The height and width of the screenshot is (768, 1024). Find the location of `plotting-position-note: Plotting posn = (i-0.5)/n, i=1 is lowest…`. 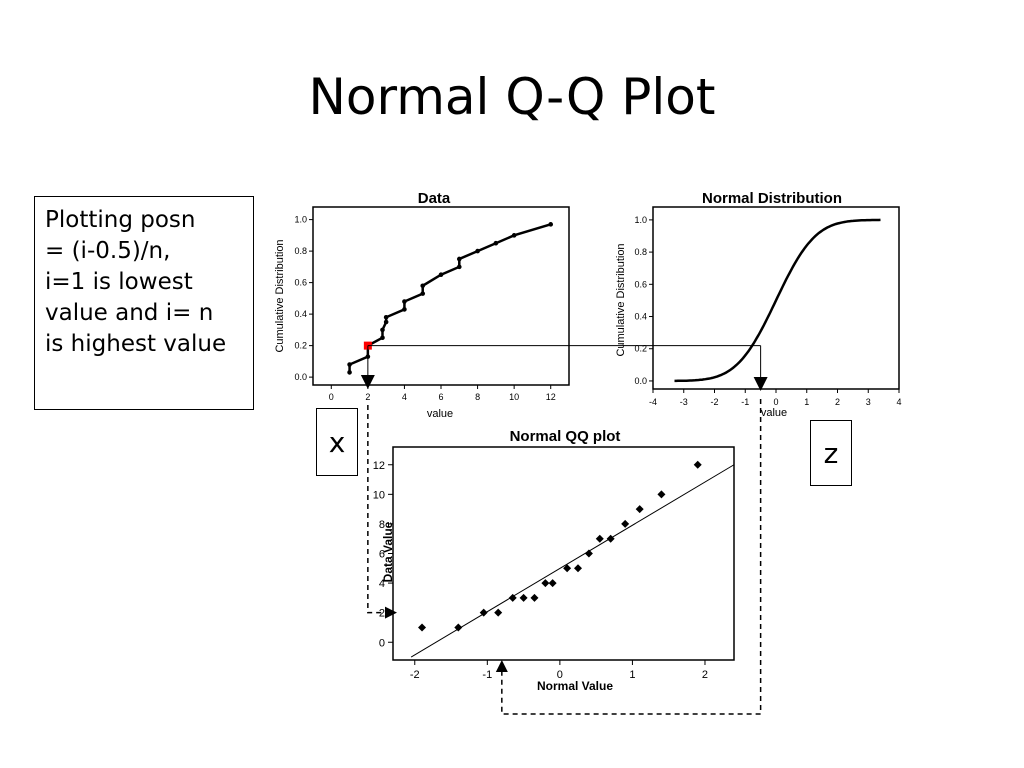

plotting-position-note: Plotting posn = (i-0.5)/n, i=1 is lowest… is located at coordinates (144, 303).